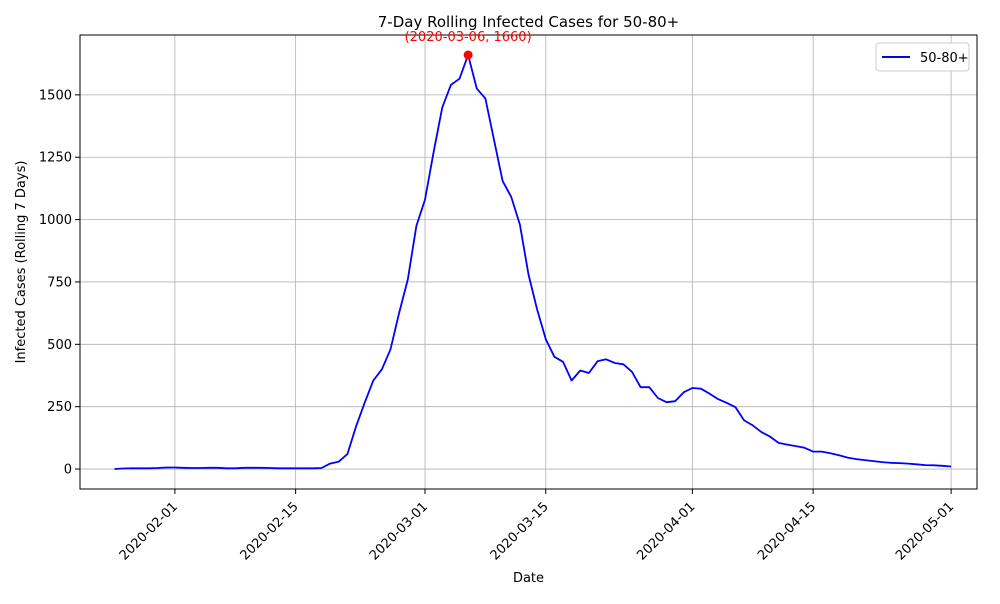 The width and height of the screenshot is (1000, 604). I want to click on y-tick-label: 250, so click(59, 407).